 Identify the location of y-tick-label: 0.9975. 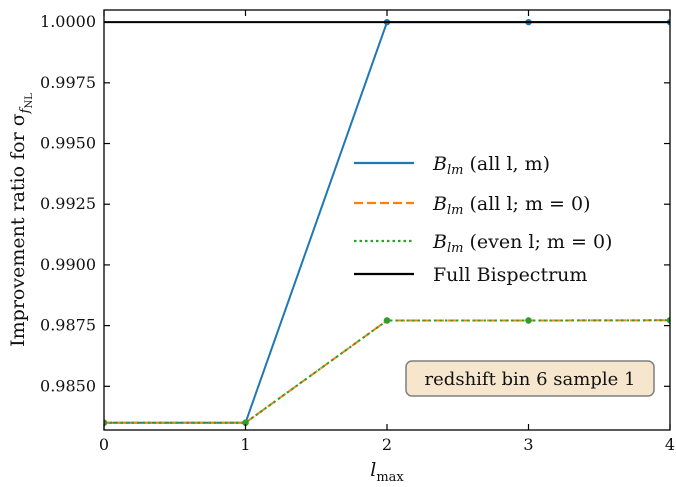
(68, 82).